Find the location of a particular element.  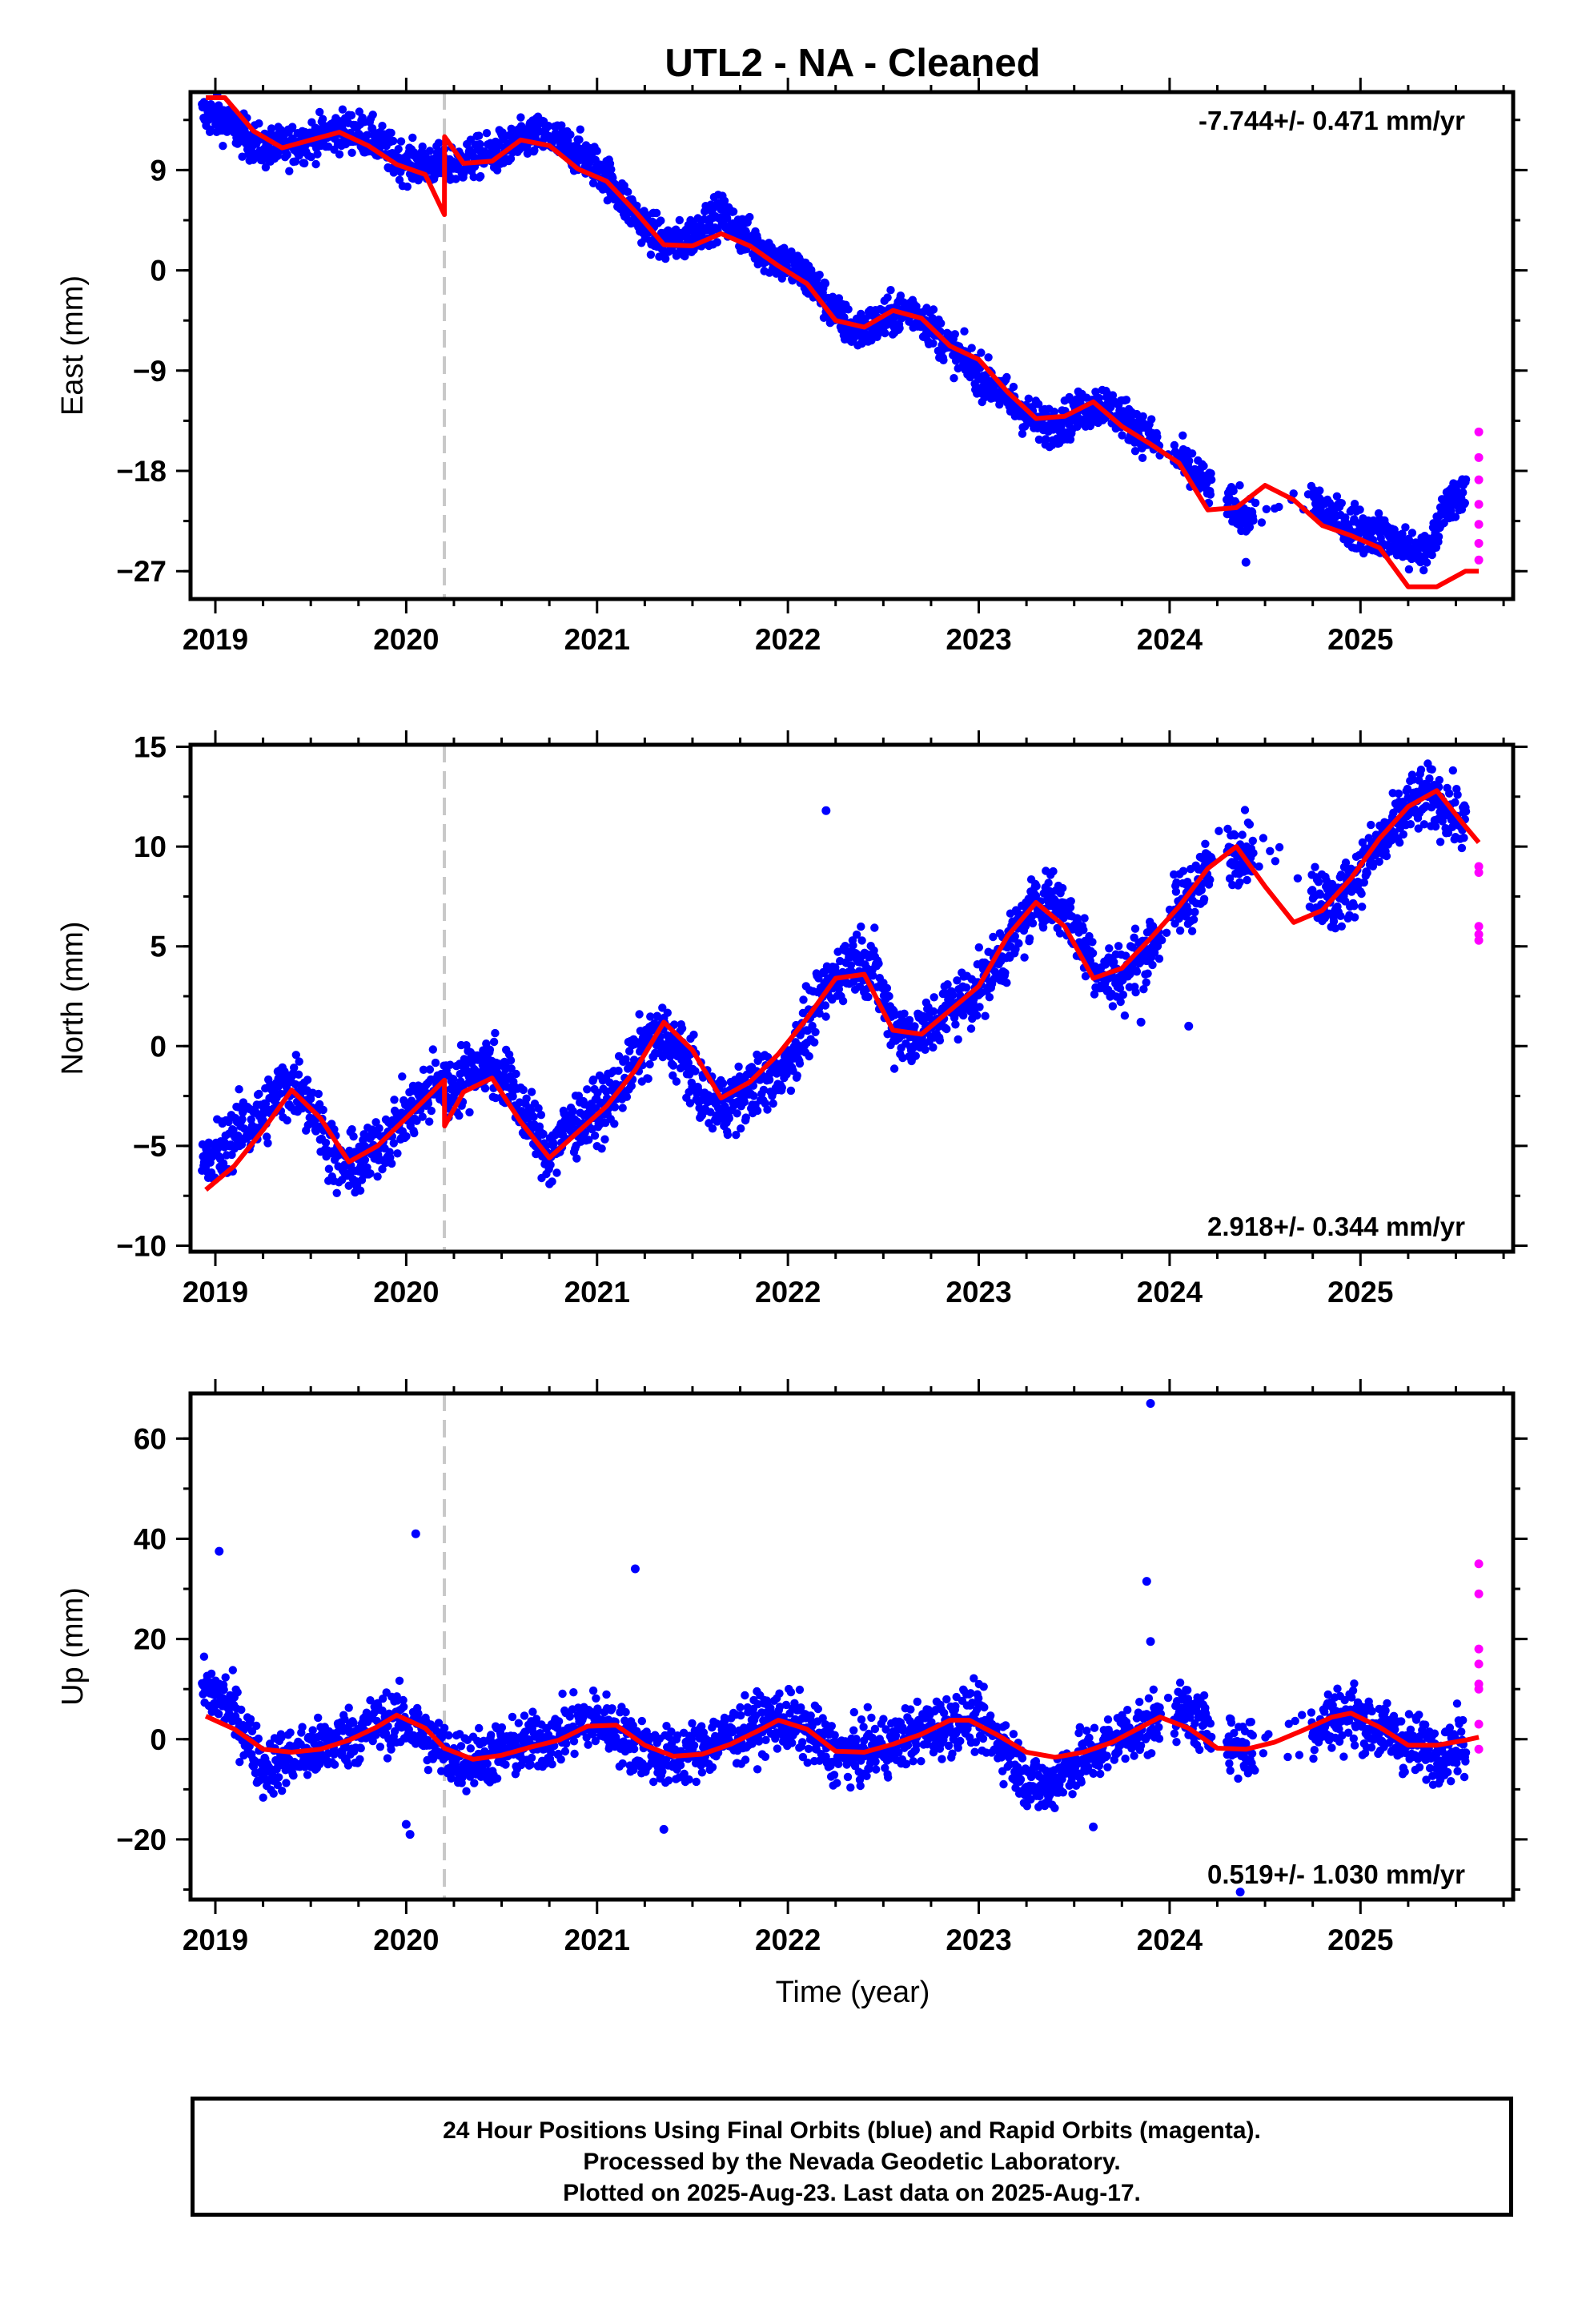

y-axis-title: North (mm) is located at coordinates (73, 998).